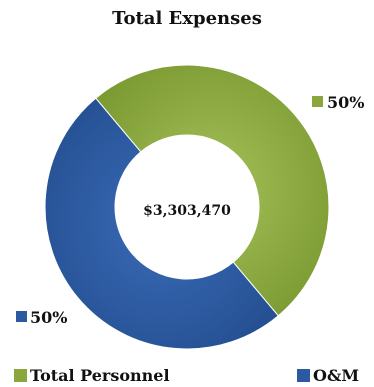  I want to click on legend-item-personnel: Total Personnel, so click(92, 375).